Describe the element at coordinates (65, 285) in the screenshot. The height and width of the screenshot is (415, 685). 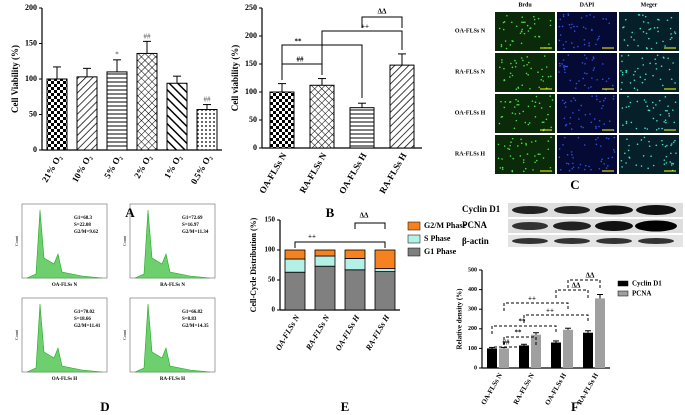
I see `plot-title: OA-FLSs N` at that location.